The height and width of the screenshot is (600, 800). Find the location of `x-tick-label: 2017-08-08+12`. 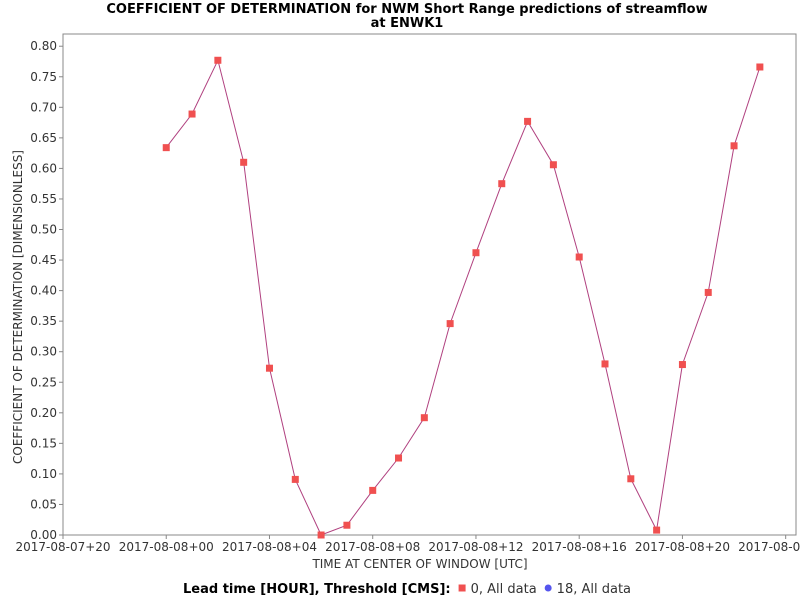

x-tick-label: 2017-08-08+12 is located at coordinates (475, 547).